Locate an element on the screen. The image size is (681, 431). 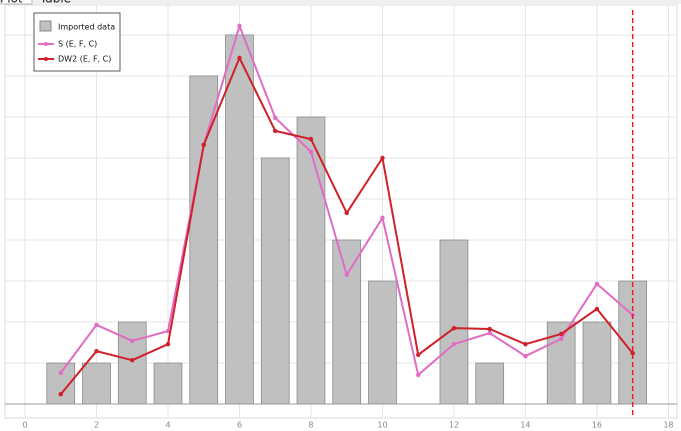
x-tick-label: 6 is located at coordinates (239, 425).